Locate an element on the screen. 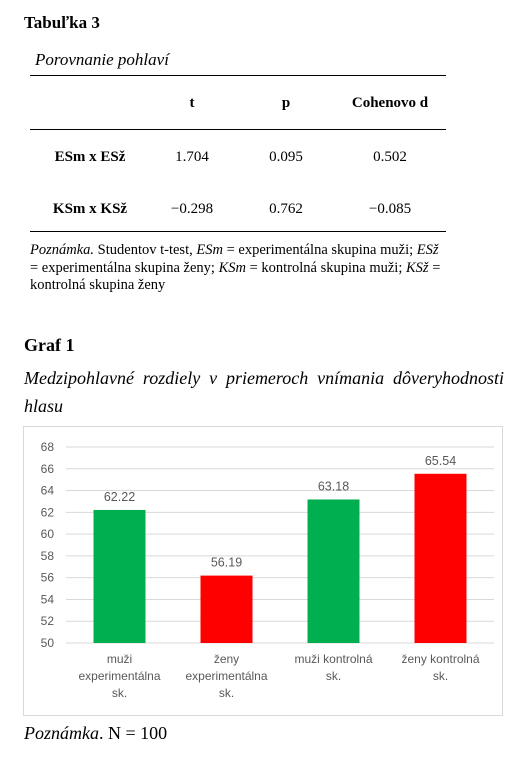 The width and height of the screenshot is (529, 757). cell-p-esm-esz: 0.095 is located at coordinates (286, 157).